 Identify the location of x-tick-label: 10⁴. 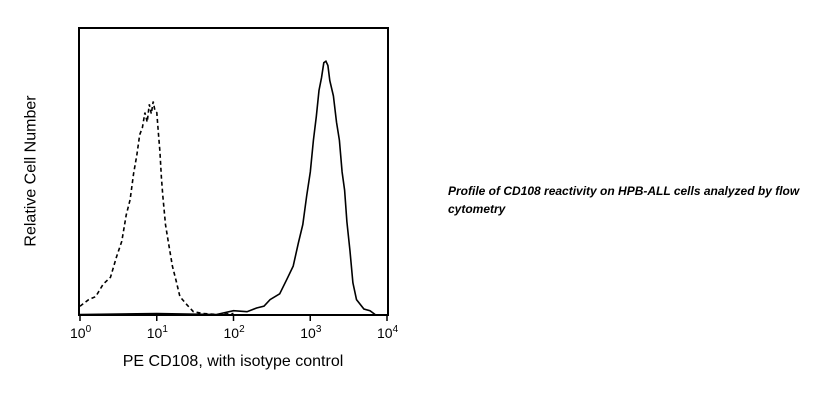
(388, 332).